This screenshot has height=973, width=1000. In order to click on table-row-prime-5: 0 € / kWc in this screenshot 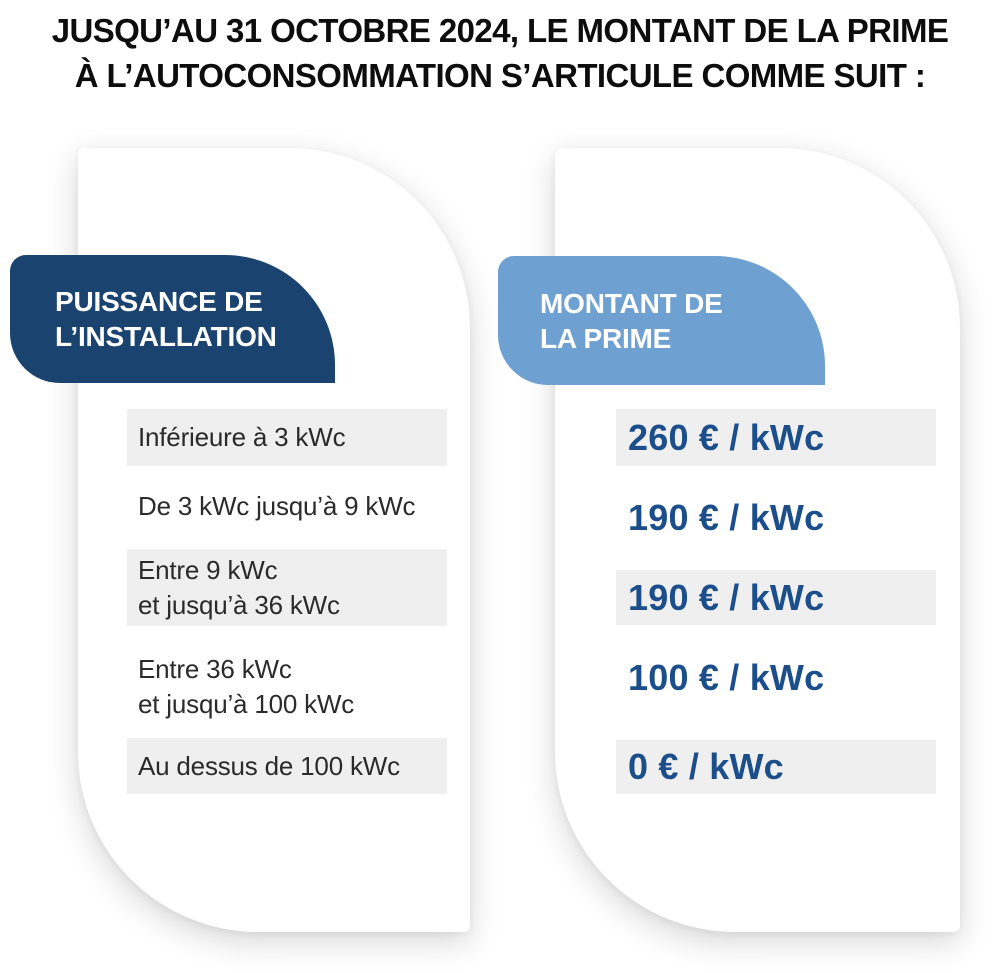, I will do `click(776, 767)`.